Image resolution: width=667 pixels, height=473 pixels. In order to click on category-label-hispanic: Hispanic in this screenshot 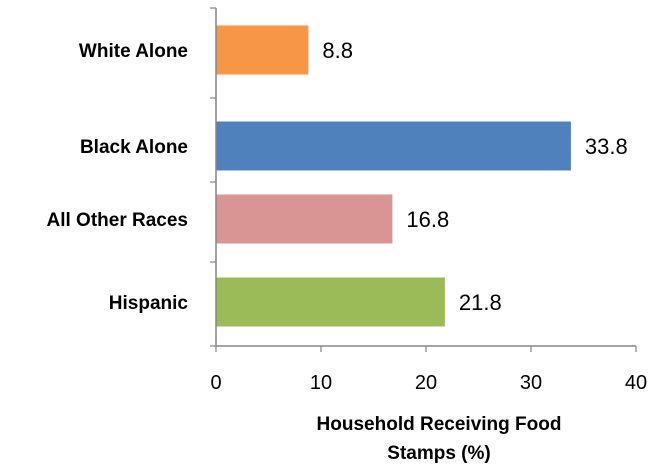, I will do `click(149, 303)`.